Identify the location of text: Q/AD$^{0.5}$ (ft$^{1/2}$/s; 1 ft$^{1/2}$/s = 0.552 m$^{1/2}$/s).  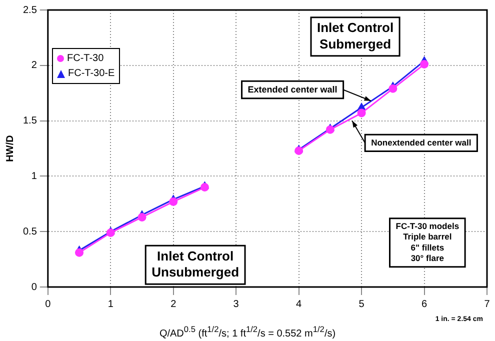
(247, 332).